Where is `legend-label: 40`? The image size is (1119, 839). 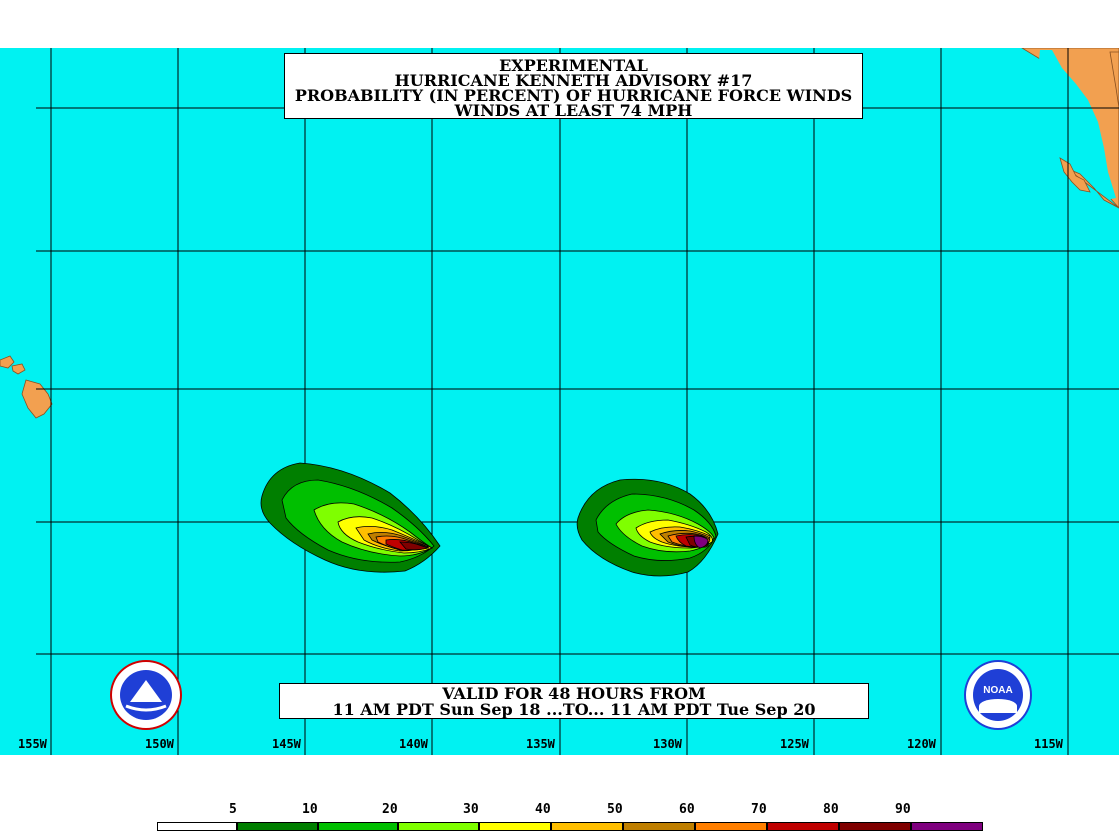
legend-label: 40 is located at coordinates (543, 809).